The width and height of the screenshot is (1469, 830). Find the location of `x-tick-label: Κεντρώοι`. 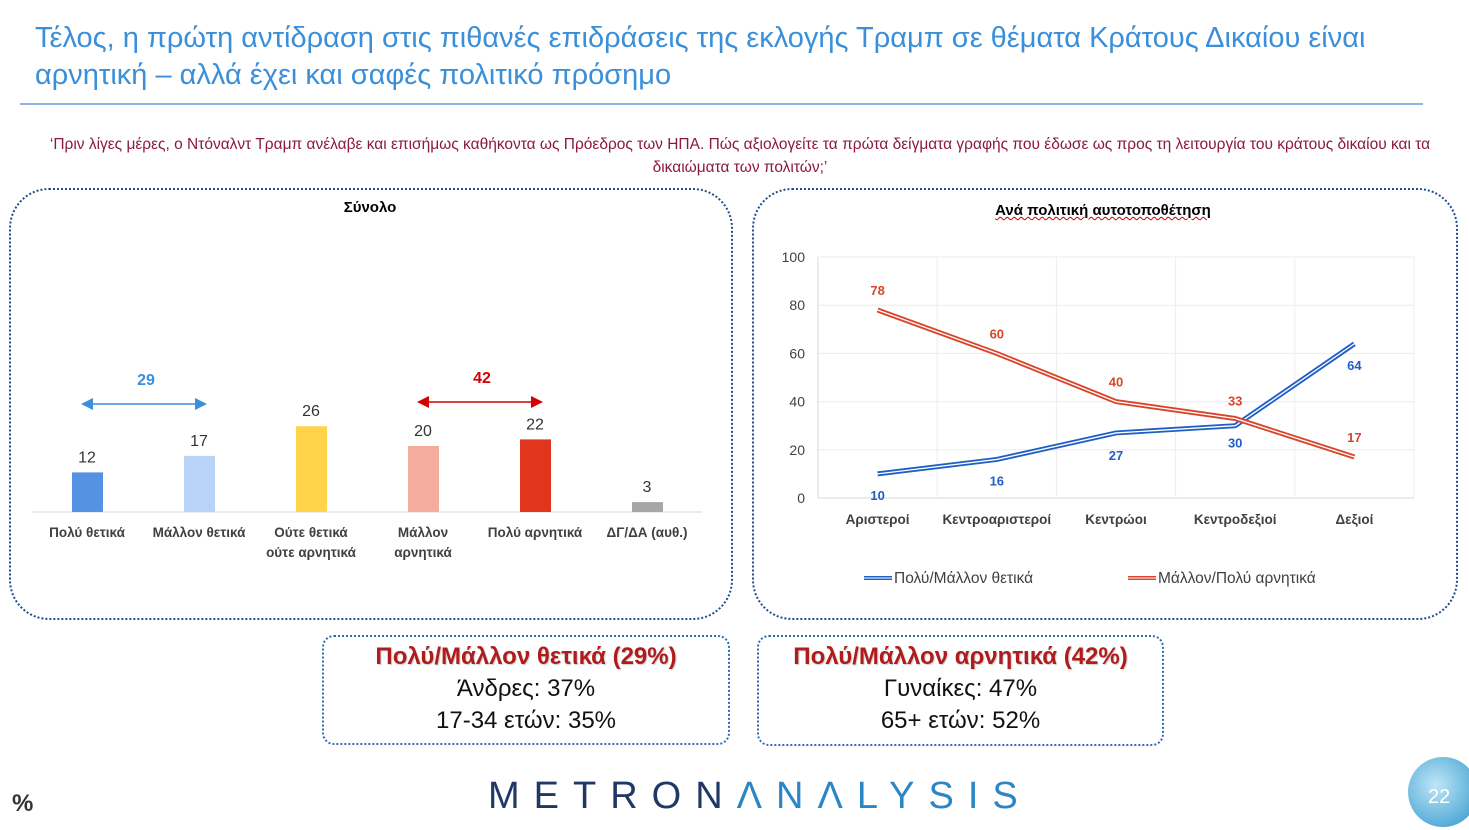

x-tick-label: Κεντρώοι is located at coordinates (1116, 519).